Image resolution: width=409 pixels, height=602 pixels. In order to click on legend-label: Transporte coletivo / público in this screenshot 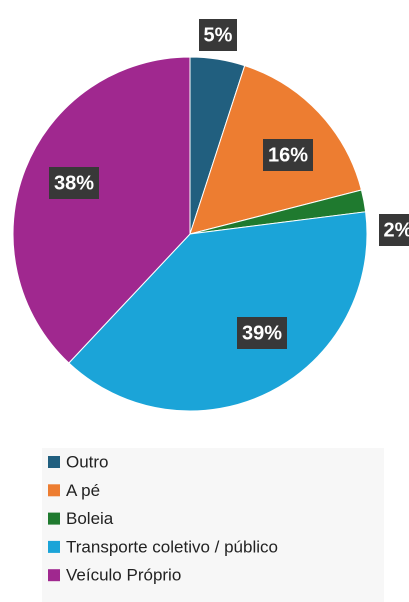, I will do `click(172, 546)`.